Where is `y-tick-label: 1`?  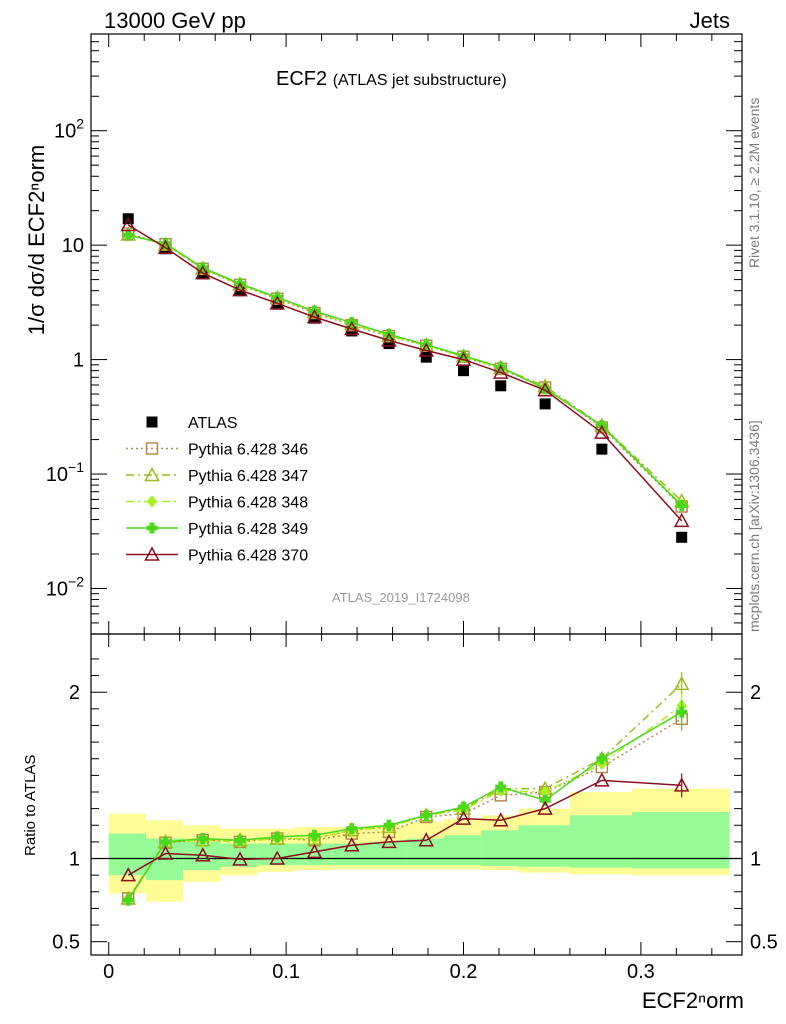 y-tick-label: 1 is located at coordinates (78, 361).